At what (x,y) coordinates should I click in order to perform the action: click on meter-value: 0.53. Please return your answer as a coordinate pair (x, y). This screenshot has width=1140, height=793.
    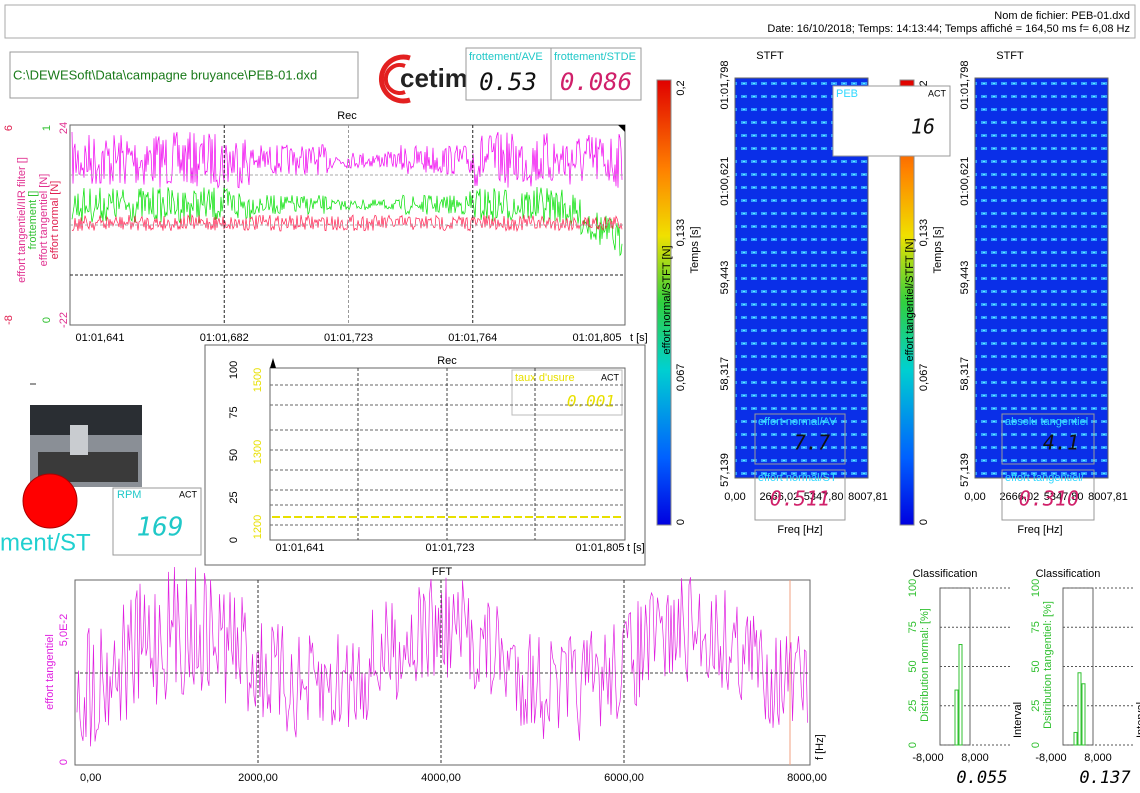
    Looking at the image, I should click on (508, 82).